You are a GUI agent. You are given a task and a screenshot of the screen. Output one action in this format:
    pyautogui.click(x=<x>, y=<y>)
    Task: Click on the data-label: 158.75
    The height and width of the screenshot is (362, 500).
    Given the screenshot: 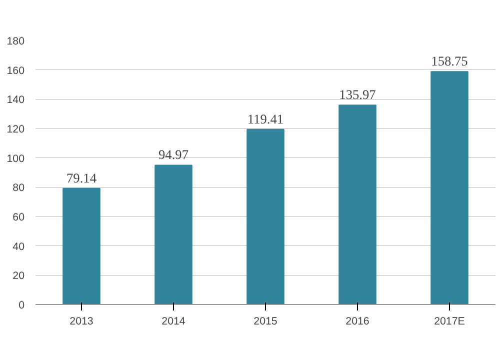 What is the action you would take?
    pyautogui.click(x=449, y=61)
    